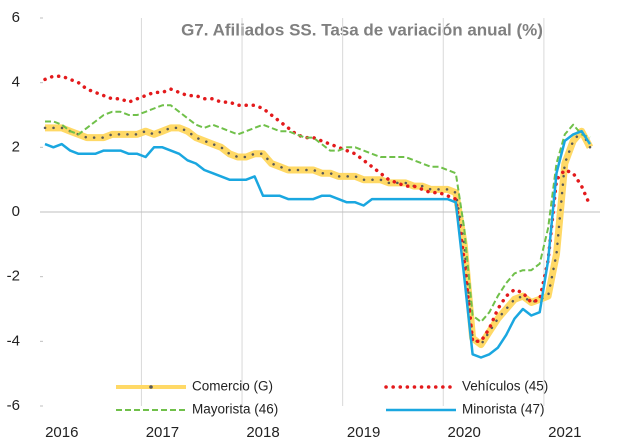 The width and height of the screenshot is (617, 441). I want to click on y-tick-label: 2, so click(16, 146).